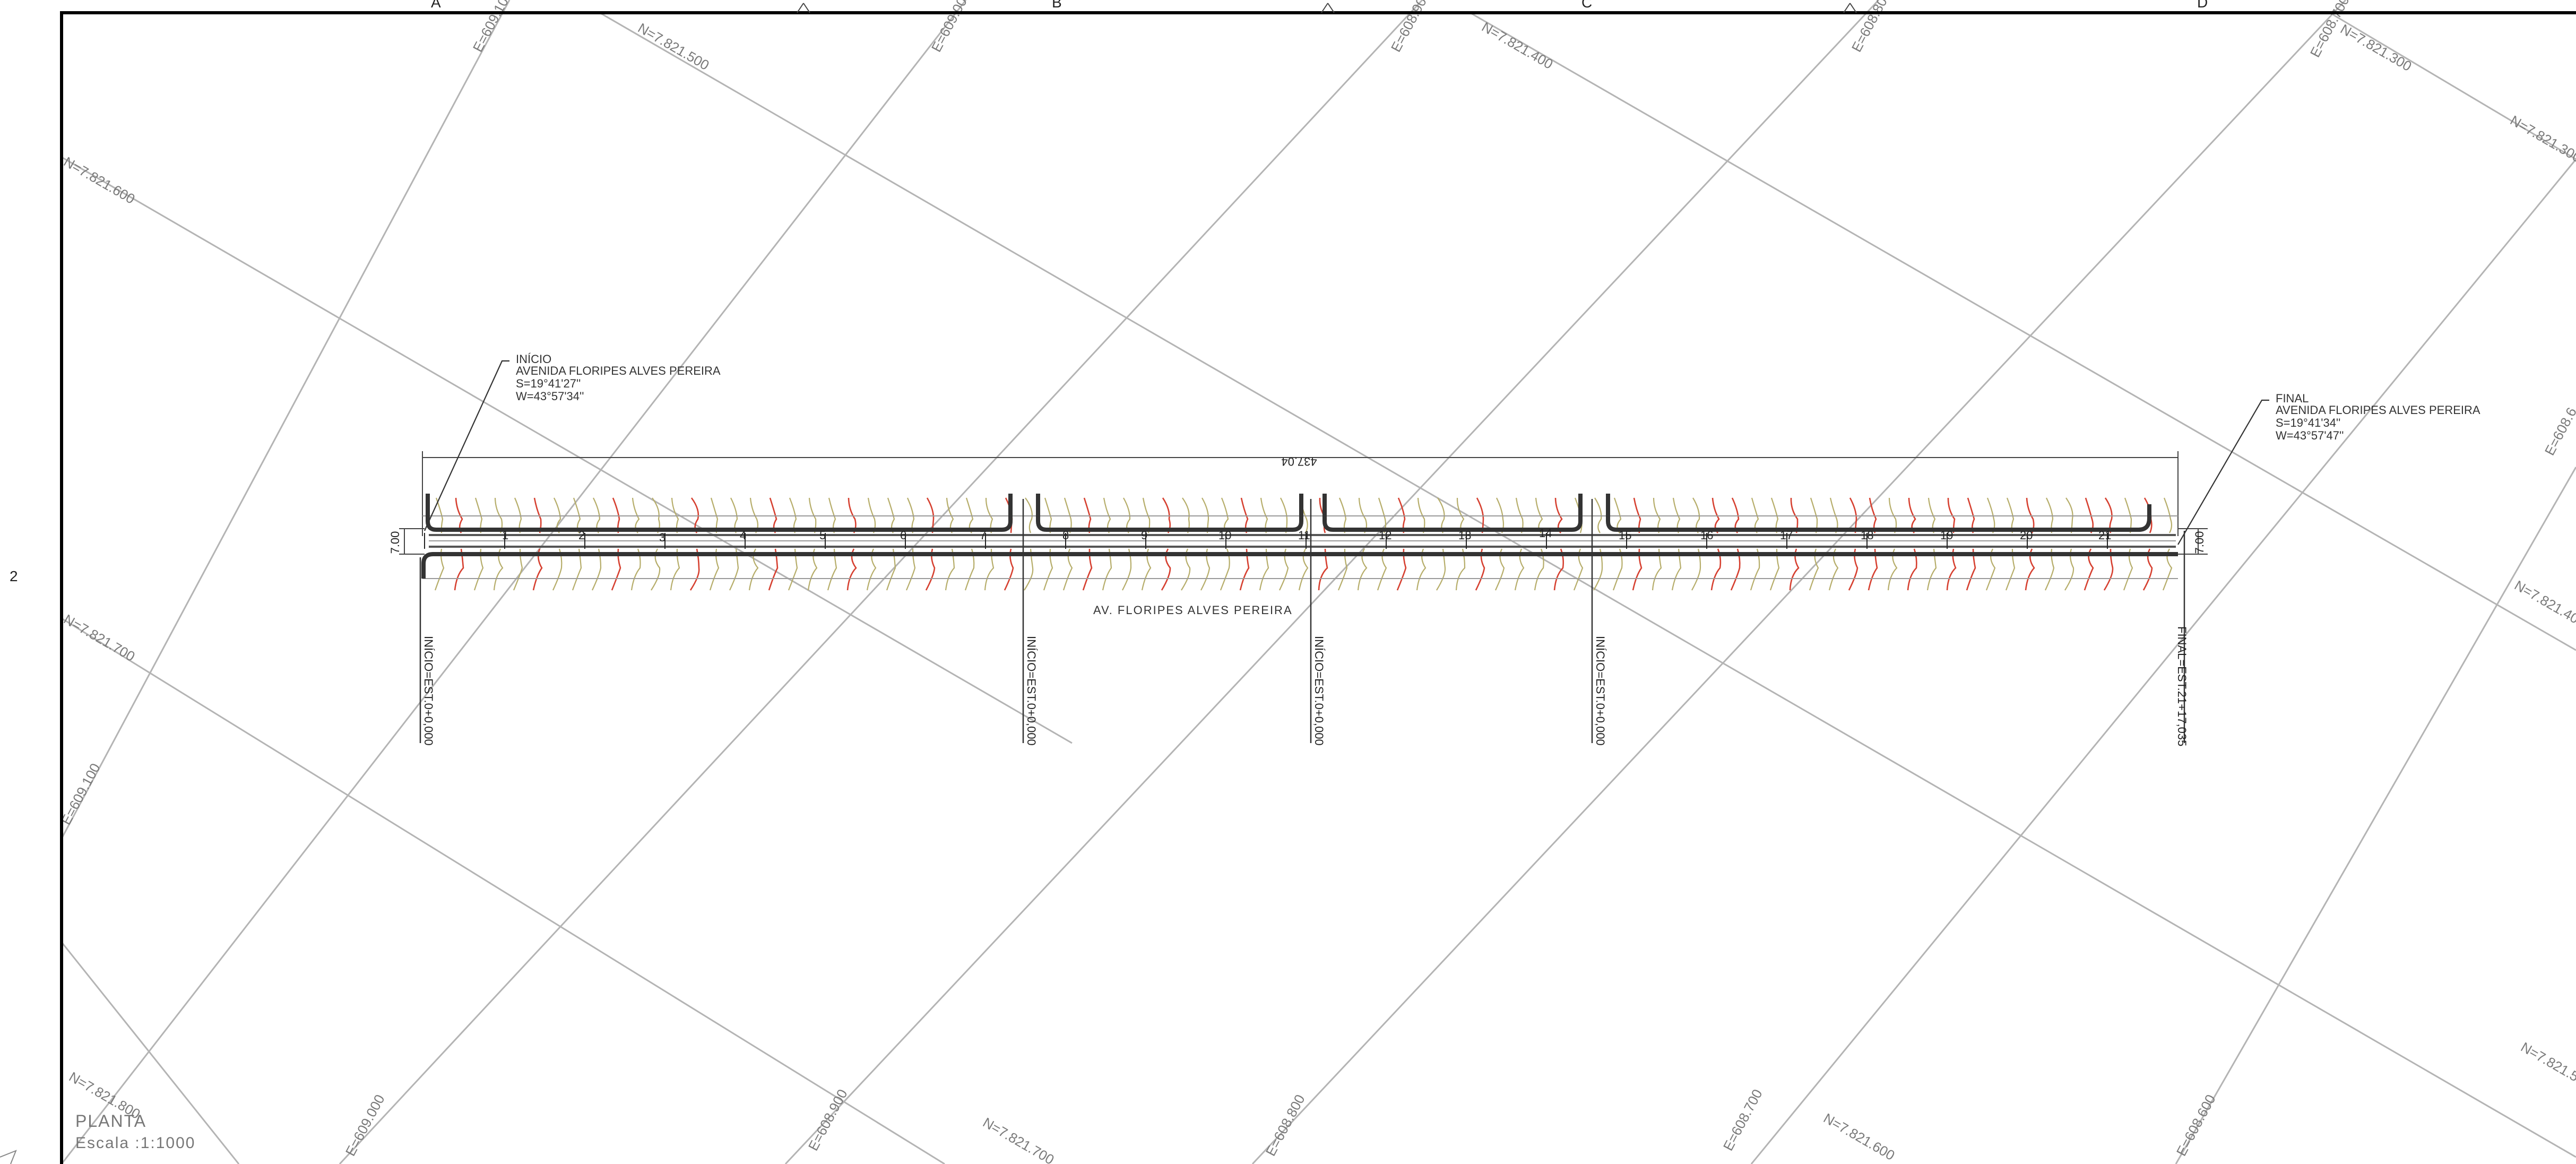 This screenshot has width=2576, height=1164. What do you see at coordinates (2378, 410) in the screenshot?
I see `end-note-road-name: AVENIDA FLORIPES ALVES PEREIRA` at bounding box center [2378, 410].